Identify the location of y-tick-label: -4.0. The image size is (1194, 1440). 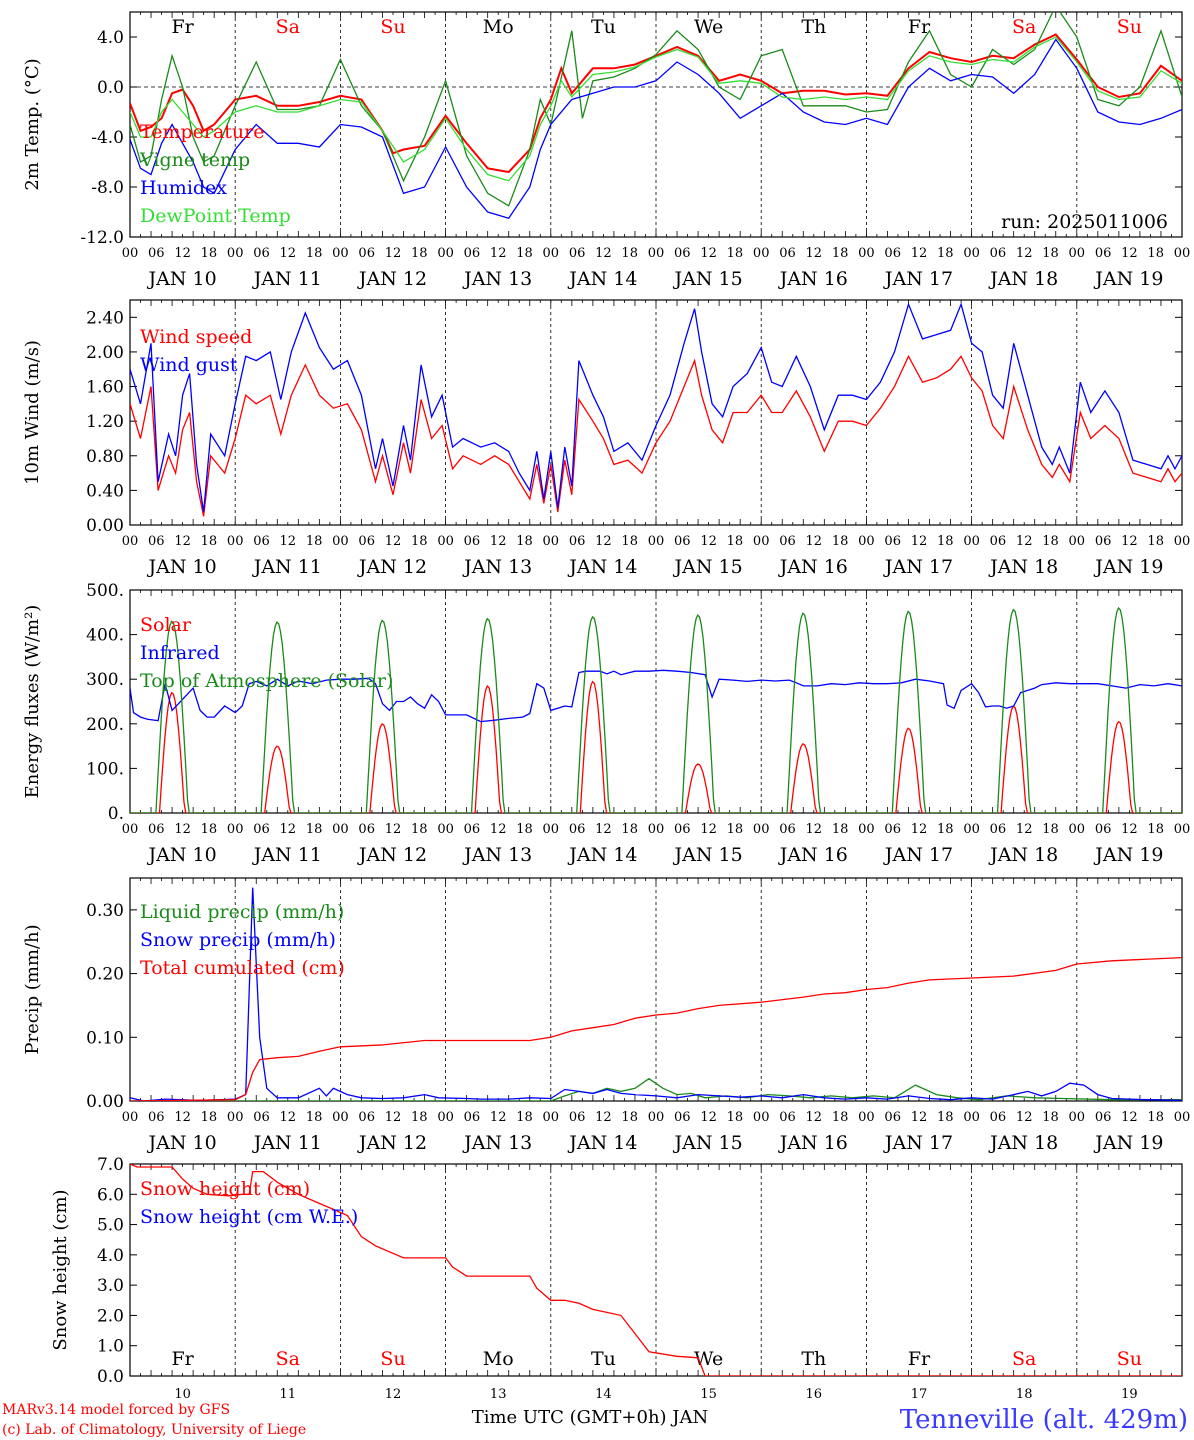
(107, 138).